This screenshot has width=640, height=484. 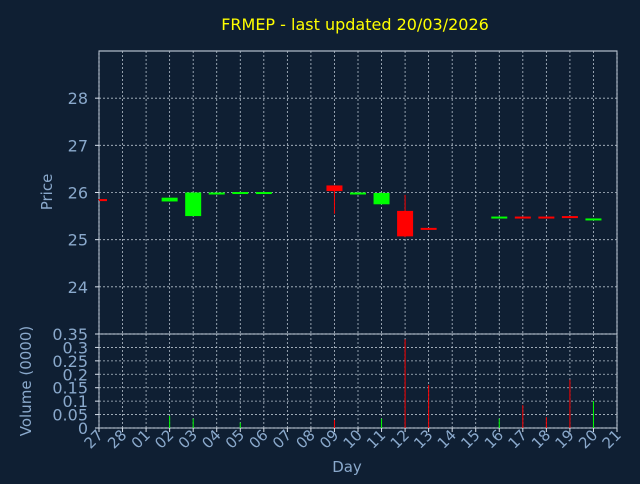 I want to click on price-tick-label: 26, so click(x=78, y=193).